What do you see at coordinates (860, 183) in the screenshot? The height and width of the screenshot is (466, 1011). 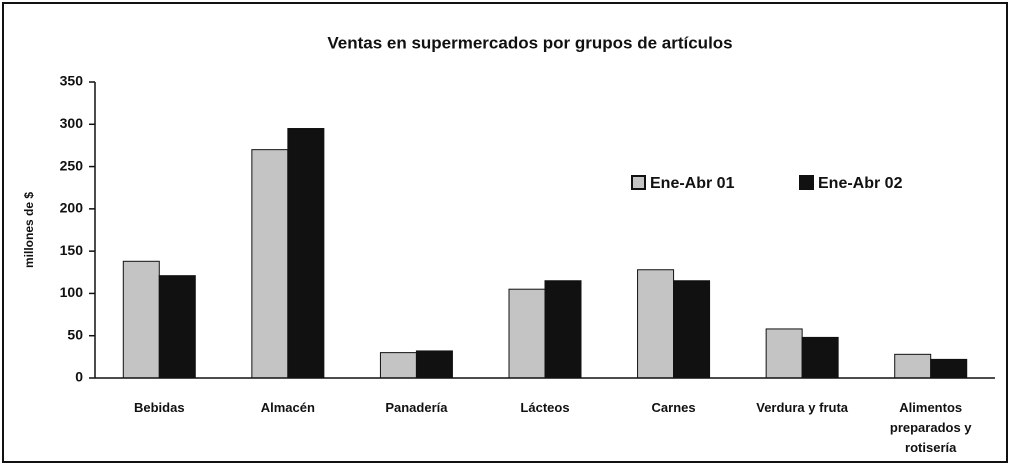 I see `legend-label: Ene-Abr 02` at bounding box center [860, 183].